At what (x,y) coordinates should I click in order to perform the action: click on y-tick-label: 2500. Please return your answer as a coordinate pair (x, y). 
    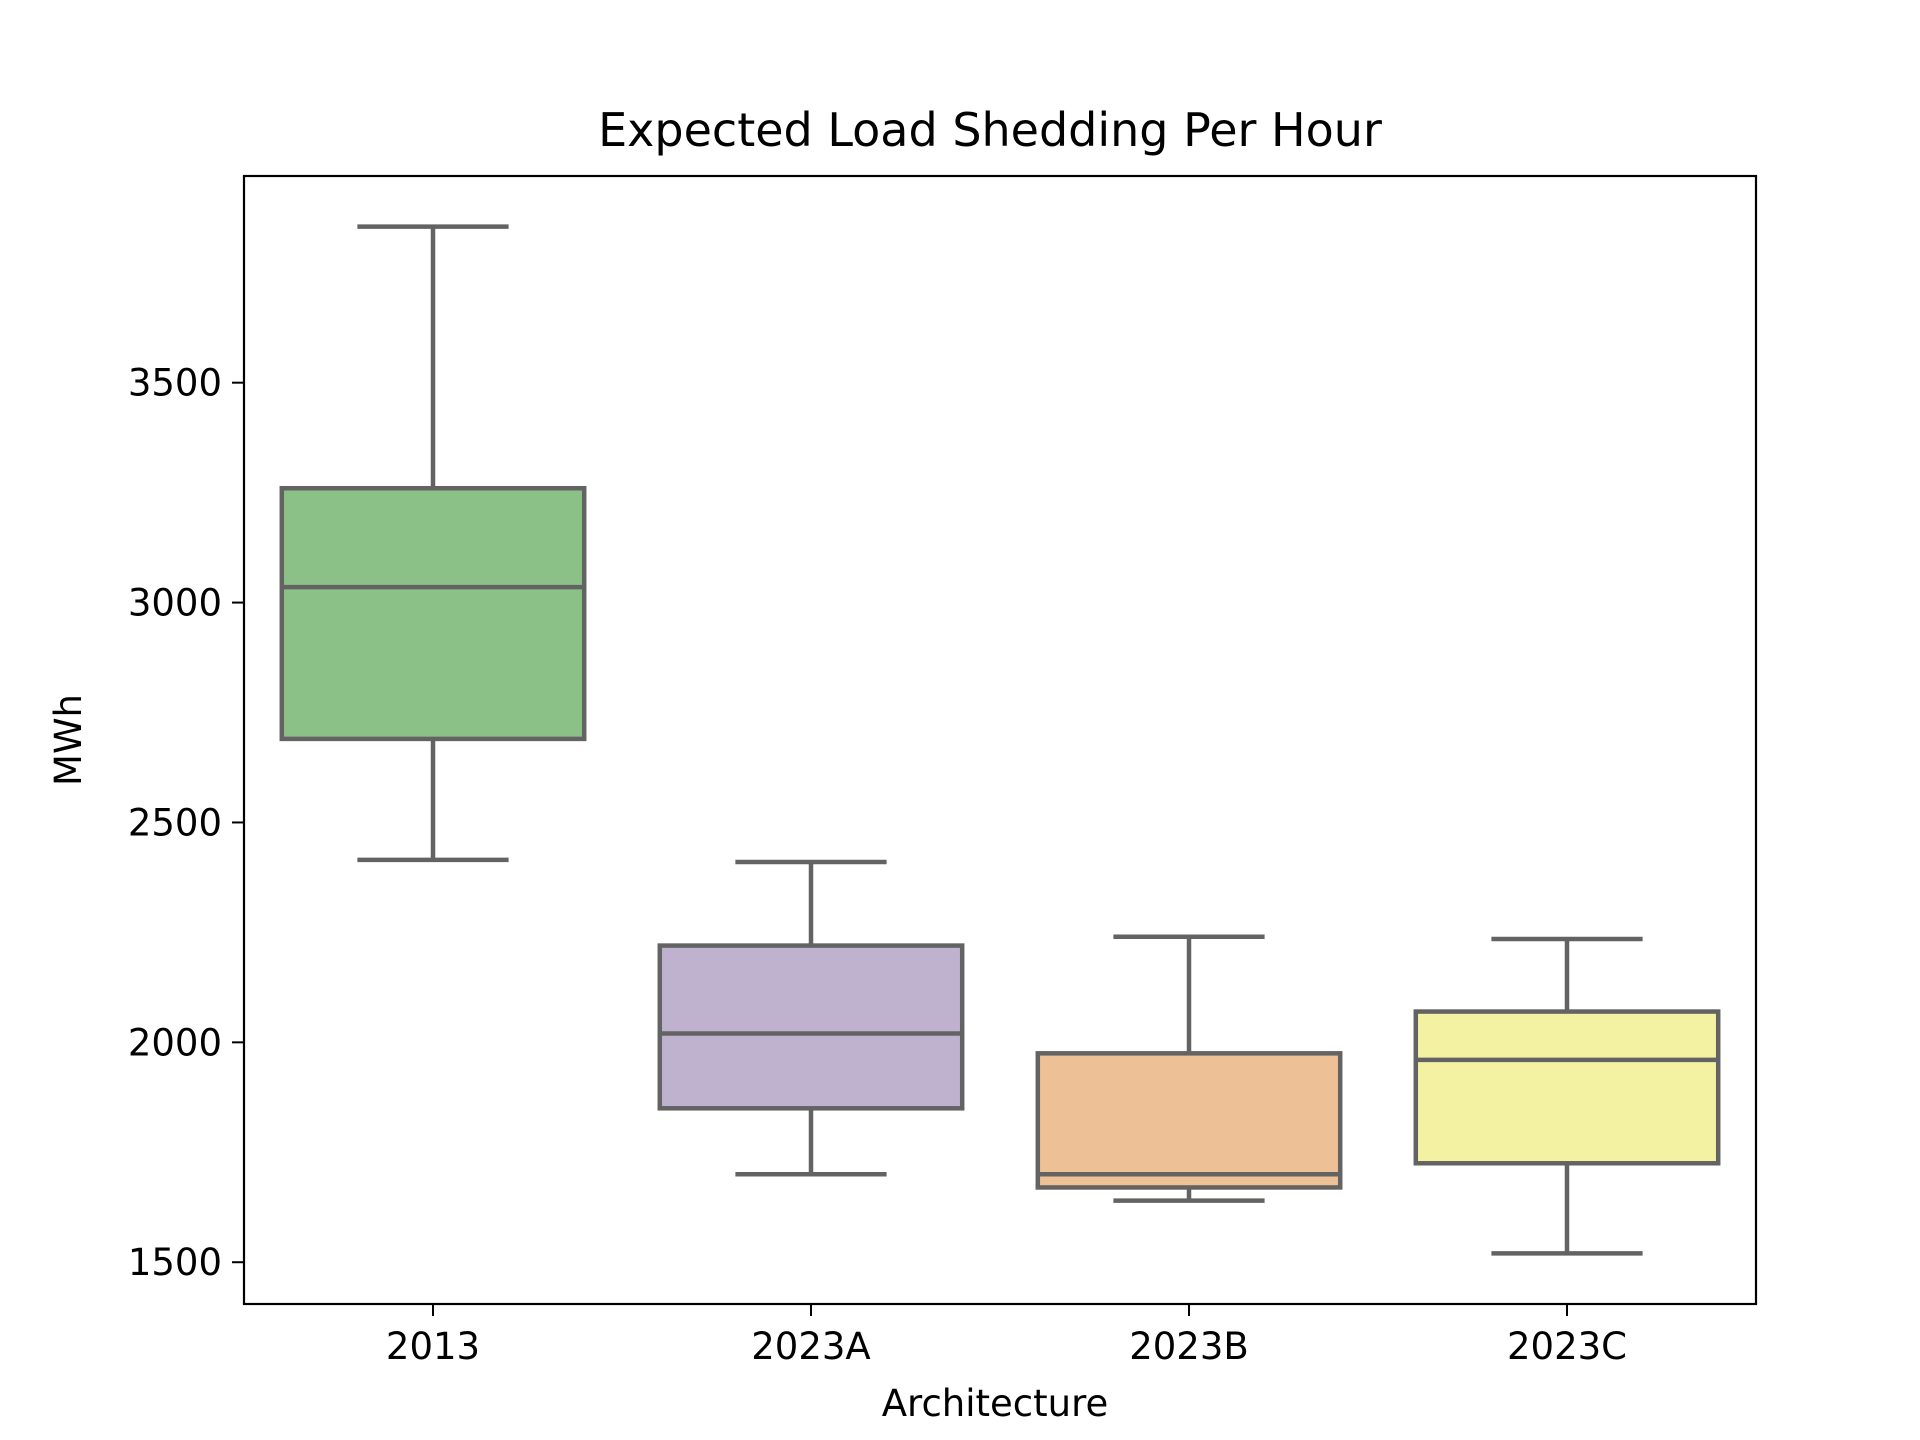
    Looking at the image, I should click on (175, 822).